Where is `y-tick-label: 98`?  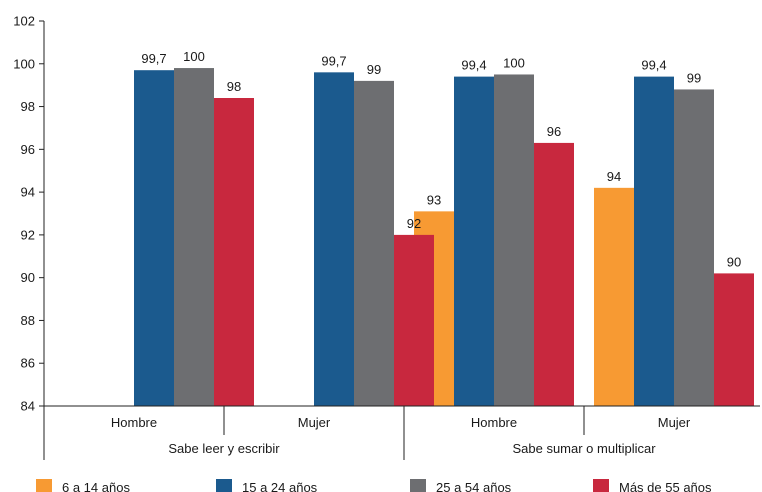 y-tick-label: 98 is located at coordinates (28, 106).